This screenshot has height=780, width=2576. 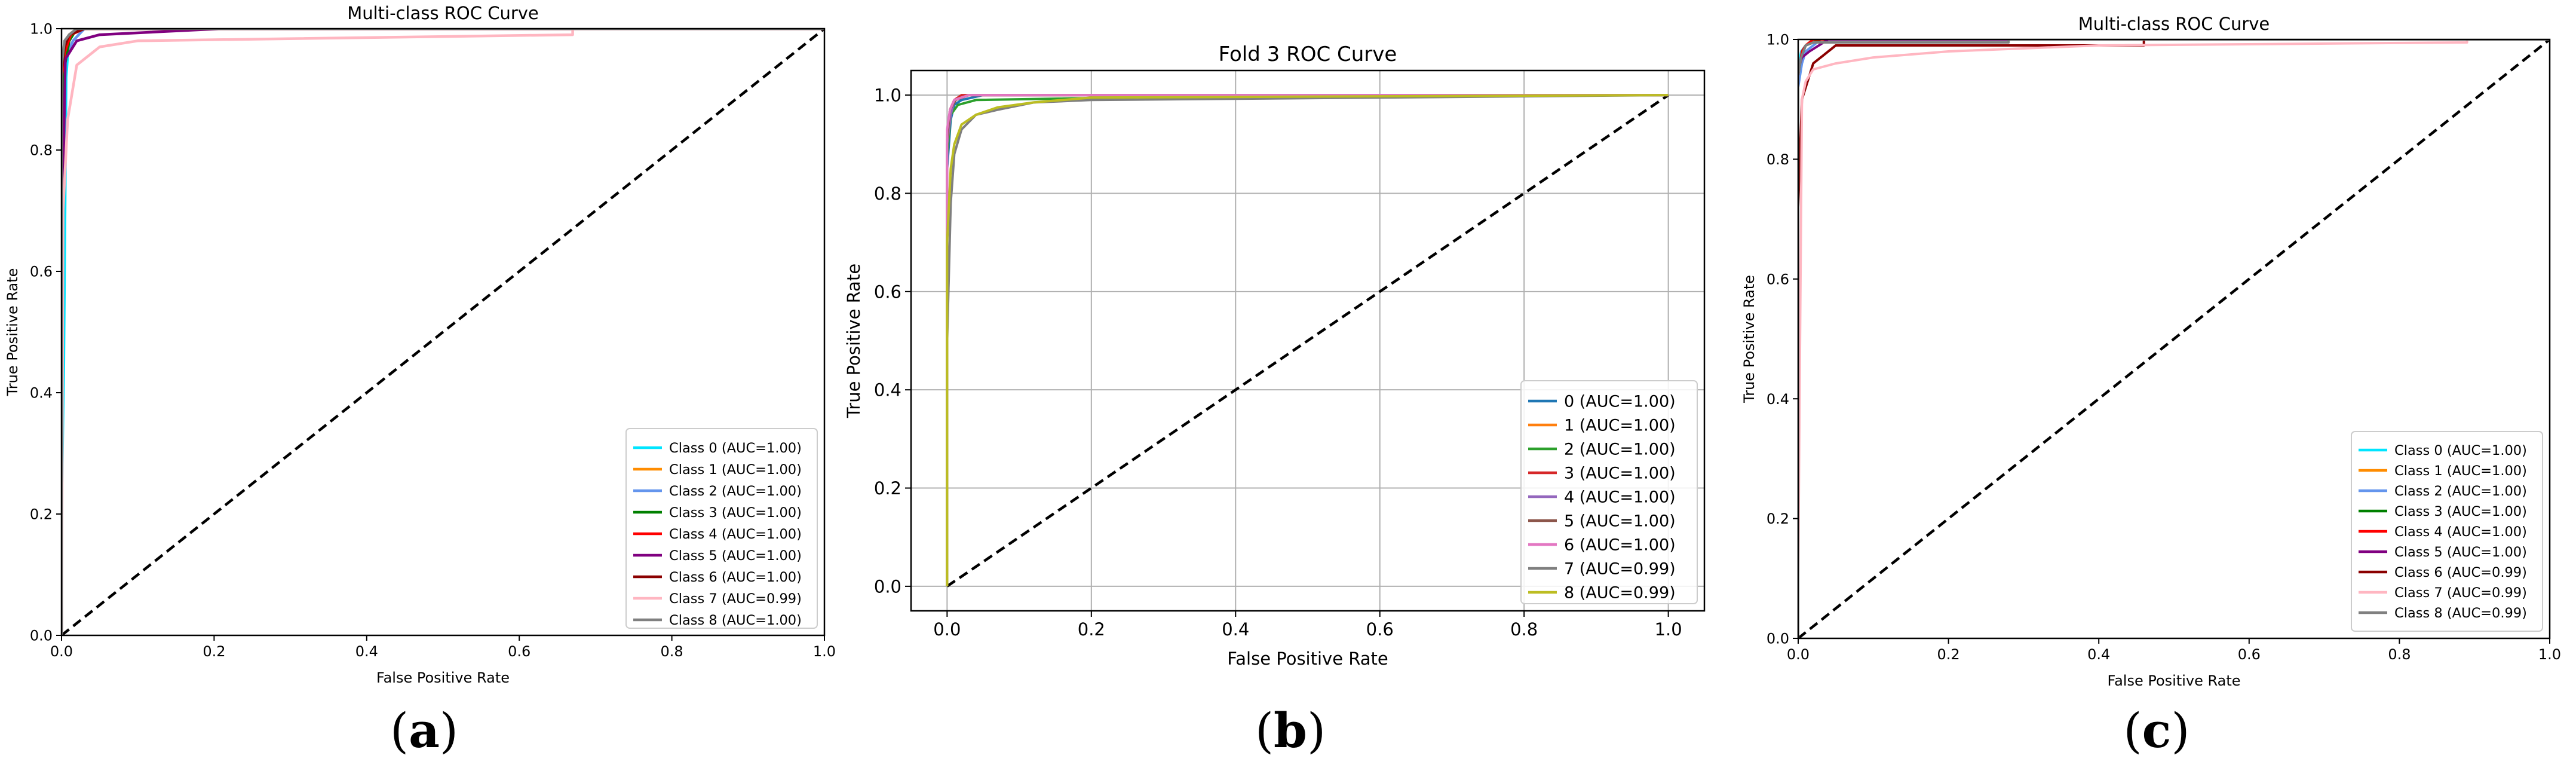 I want to click on legend-entry-7: 7 (AUC=0.99), so click(x=1620, y=570).